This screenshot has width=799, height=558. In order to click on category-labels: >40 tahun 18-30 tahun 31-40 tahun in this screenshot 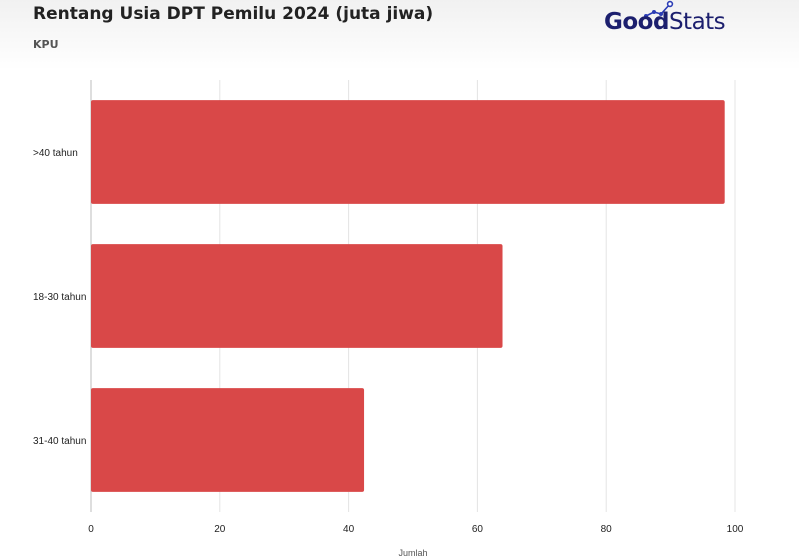, I will do `click(59, 297)`.